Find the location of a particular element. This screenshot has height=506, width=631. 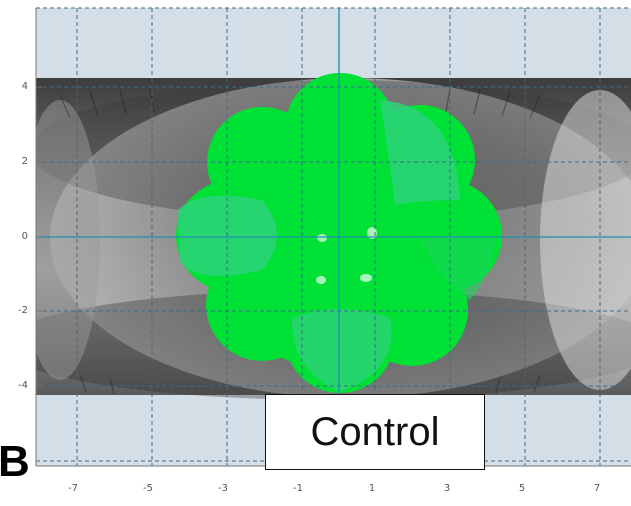

y-tick-label: -2 is located at coordinates (23, 310).